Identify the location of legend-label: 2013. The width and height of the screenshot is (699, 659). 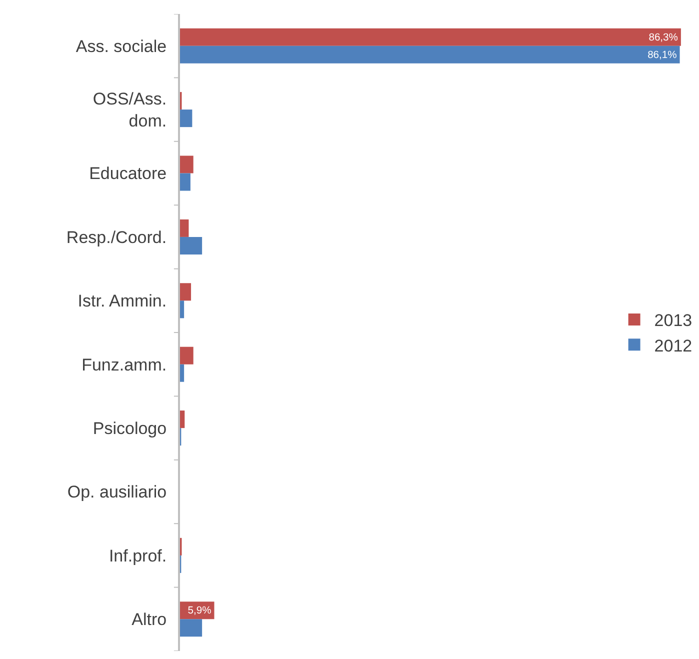
(673, 320).